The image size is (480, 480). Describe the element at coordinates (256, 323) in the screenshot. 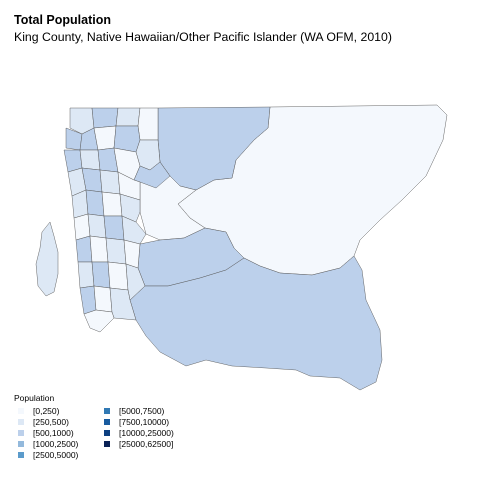

I see `region-south` at that location.